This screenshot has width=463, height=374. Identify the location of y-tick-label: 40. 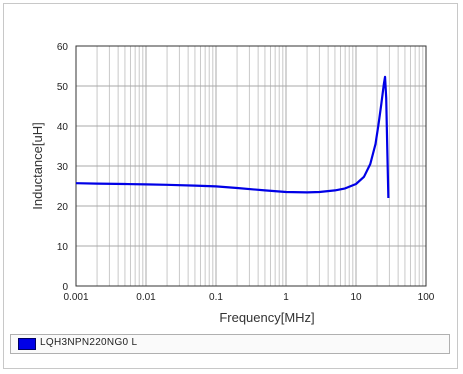
(63, 127).